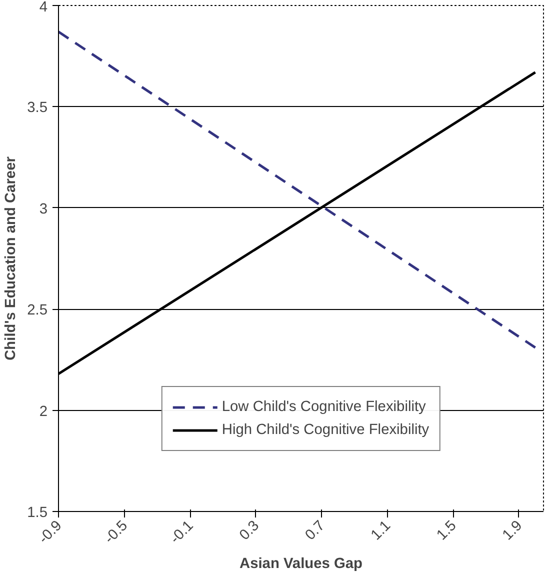 The width and height of the screenshot is (553, 575). What do you see at coordinates (513, 531) in the screenshot?
I see `x-tick-label: 1.9` at bounding box center [513, 531].